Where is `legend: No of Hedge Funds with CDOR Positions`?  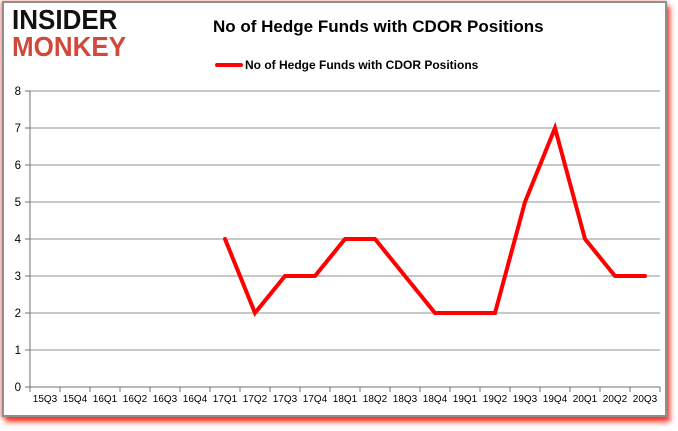 legend: No of Hedge Funds with CDOR Positions is located at coordinates (346, 65).